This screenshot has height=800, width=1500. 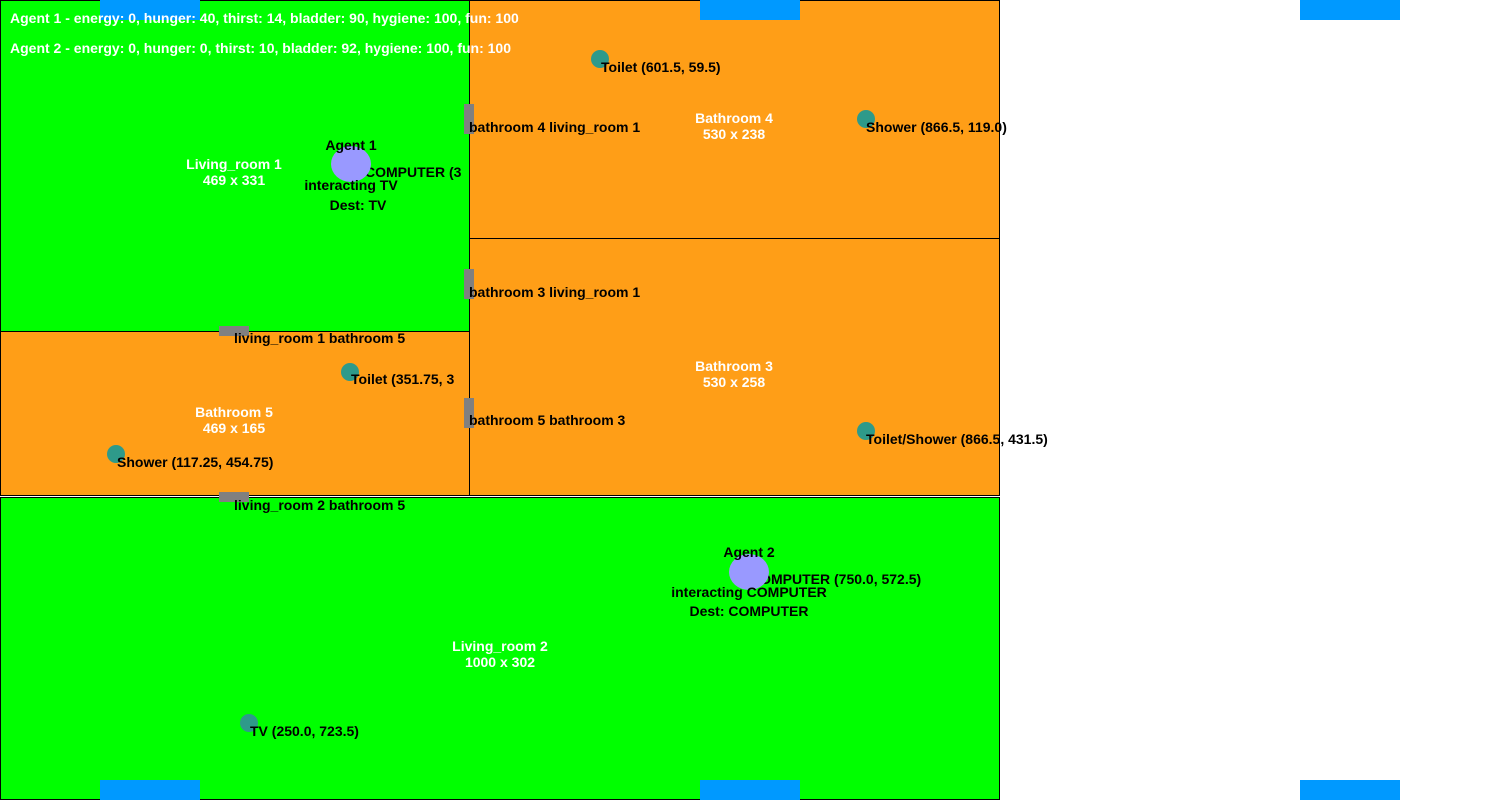 What do you see at coordinates (234, 180) in the screenshot?
I see `room-size: 469 x 331` at bounding box center [234, 180].